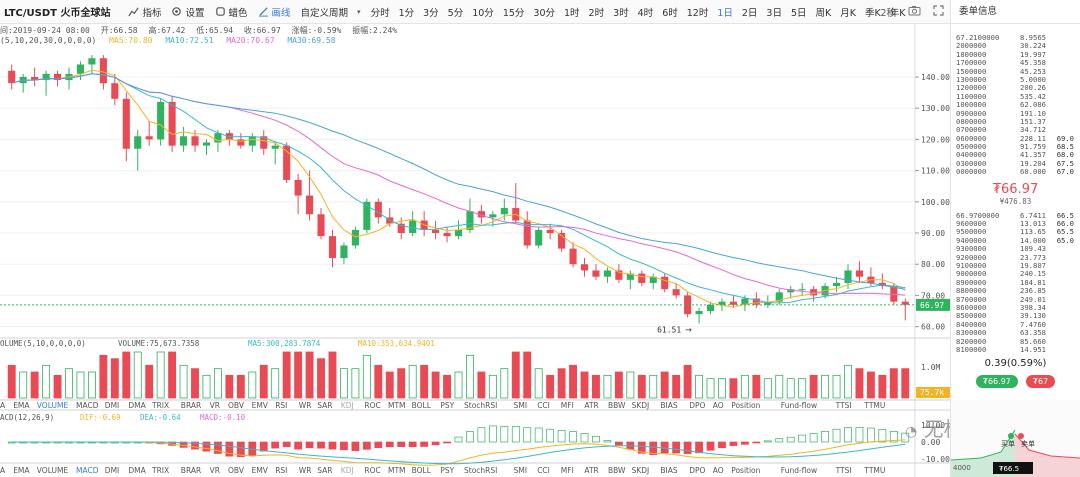 This screenshot has height=477, width=1080. Describe the element at coordinates (397, 470) in the screenshot. I see `macd-indicator-tab: MTM` at that location.